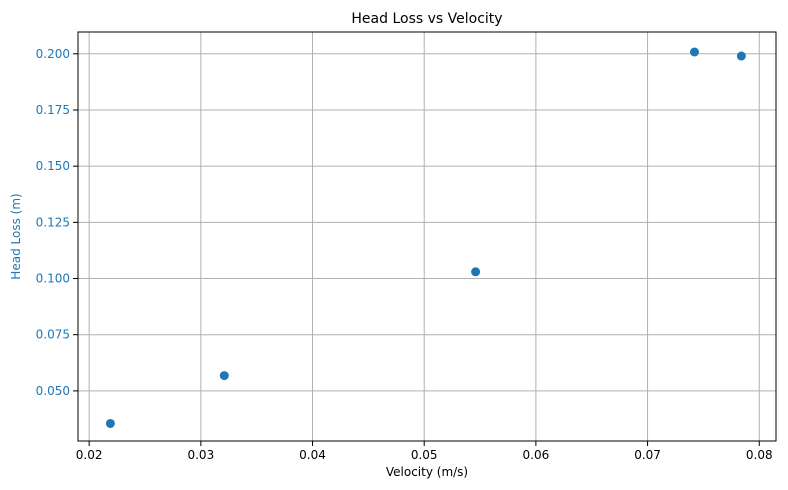 This screenshot has height=490, width=788. What do you see at coordinates (426, 19) in the screenshot?
I see `chart-title: Head Loss vs Velocity` at bounding box center [426, 19].